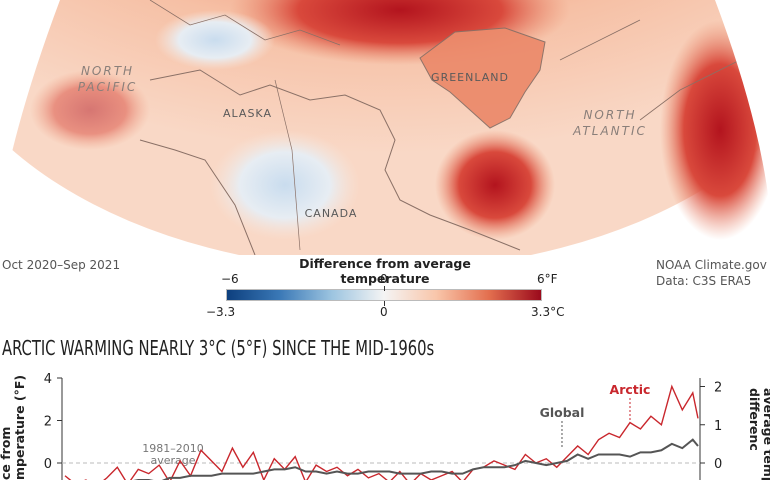 This screenshot has width=770, height=480. I want to click on left-tick-label: 4, so click(48, 379).